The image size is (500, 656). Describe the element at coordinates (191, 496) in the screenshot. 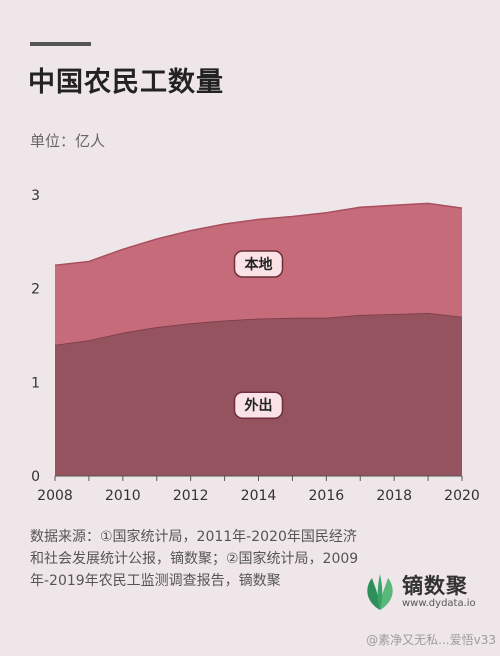

I see `x-tick-label: 2012` at that location.